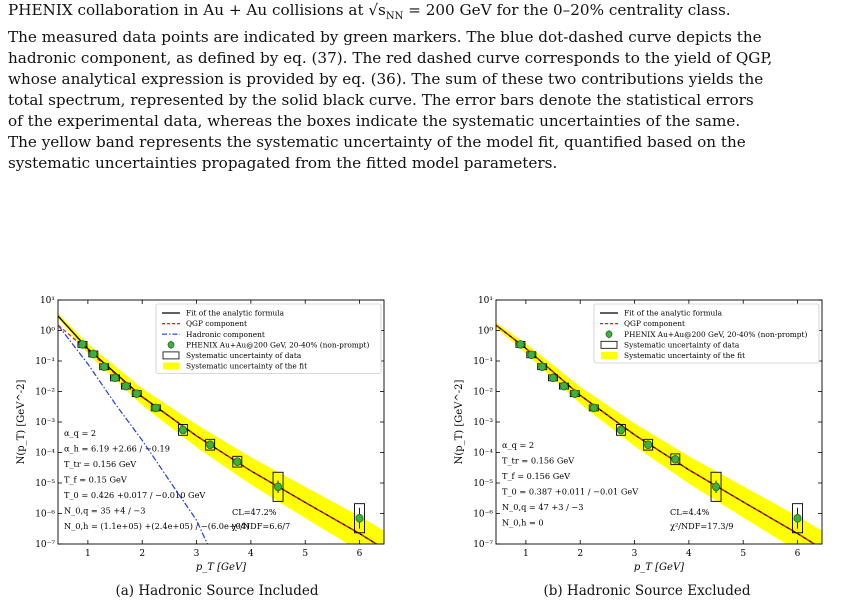  Describe the element at coordinates (96, 480) in the screenshot. I see `param-3: T_f = 0.15 GeV` at that location.